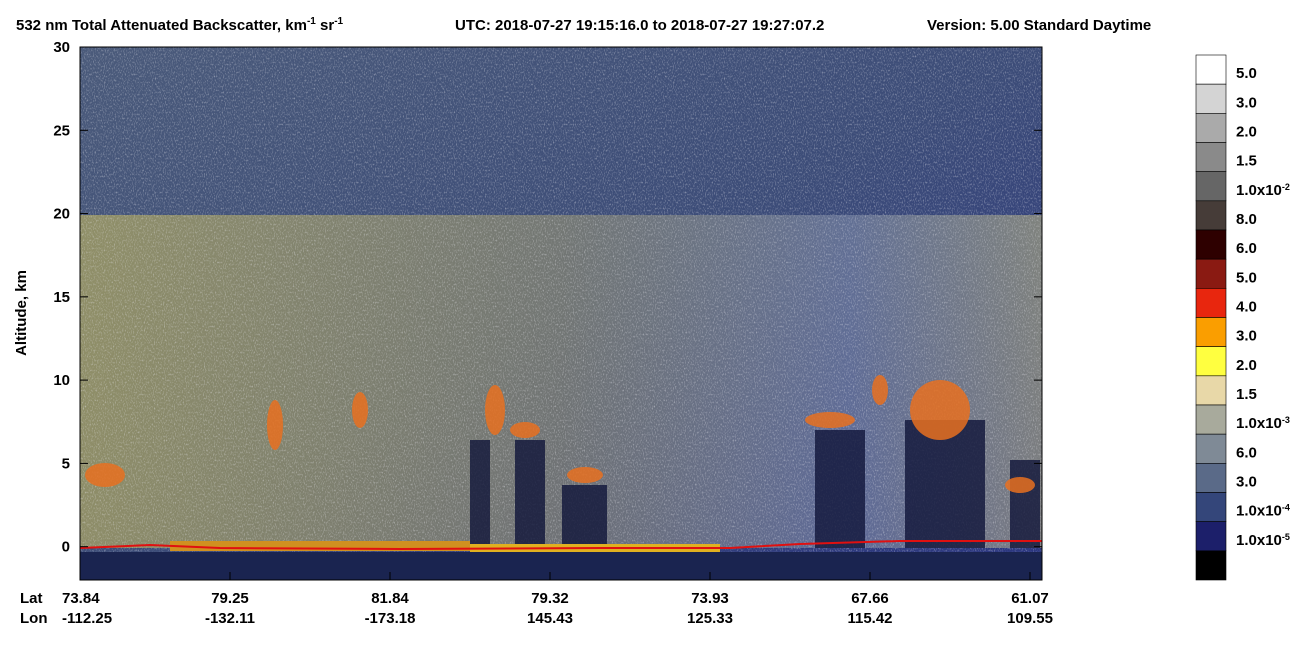 Image resolution: width=1300 pixels, height=667 pixels. Describe the element at coordinates (66, 463) in the screenshot. I see `y-tick-label: 5` at that location.